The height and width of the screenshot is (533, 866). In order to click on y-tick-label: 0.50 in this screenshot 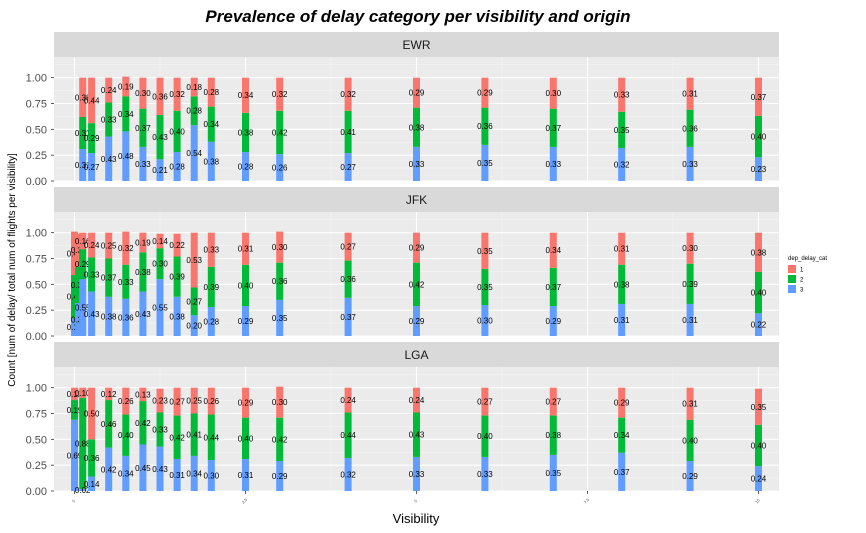, I will do `click(36, 440)`.